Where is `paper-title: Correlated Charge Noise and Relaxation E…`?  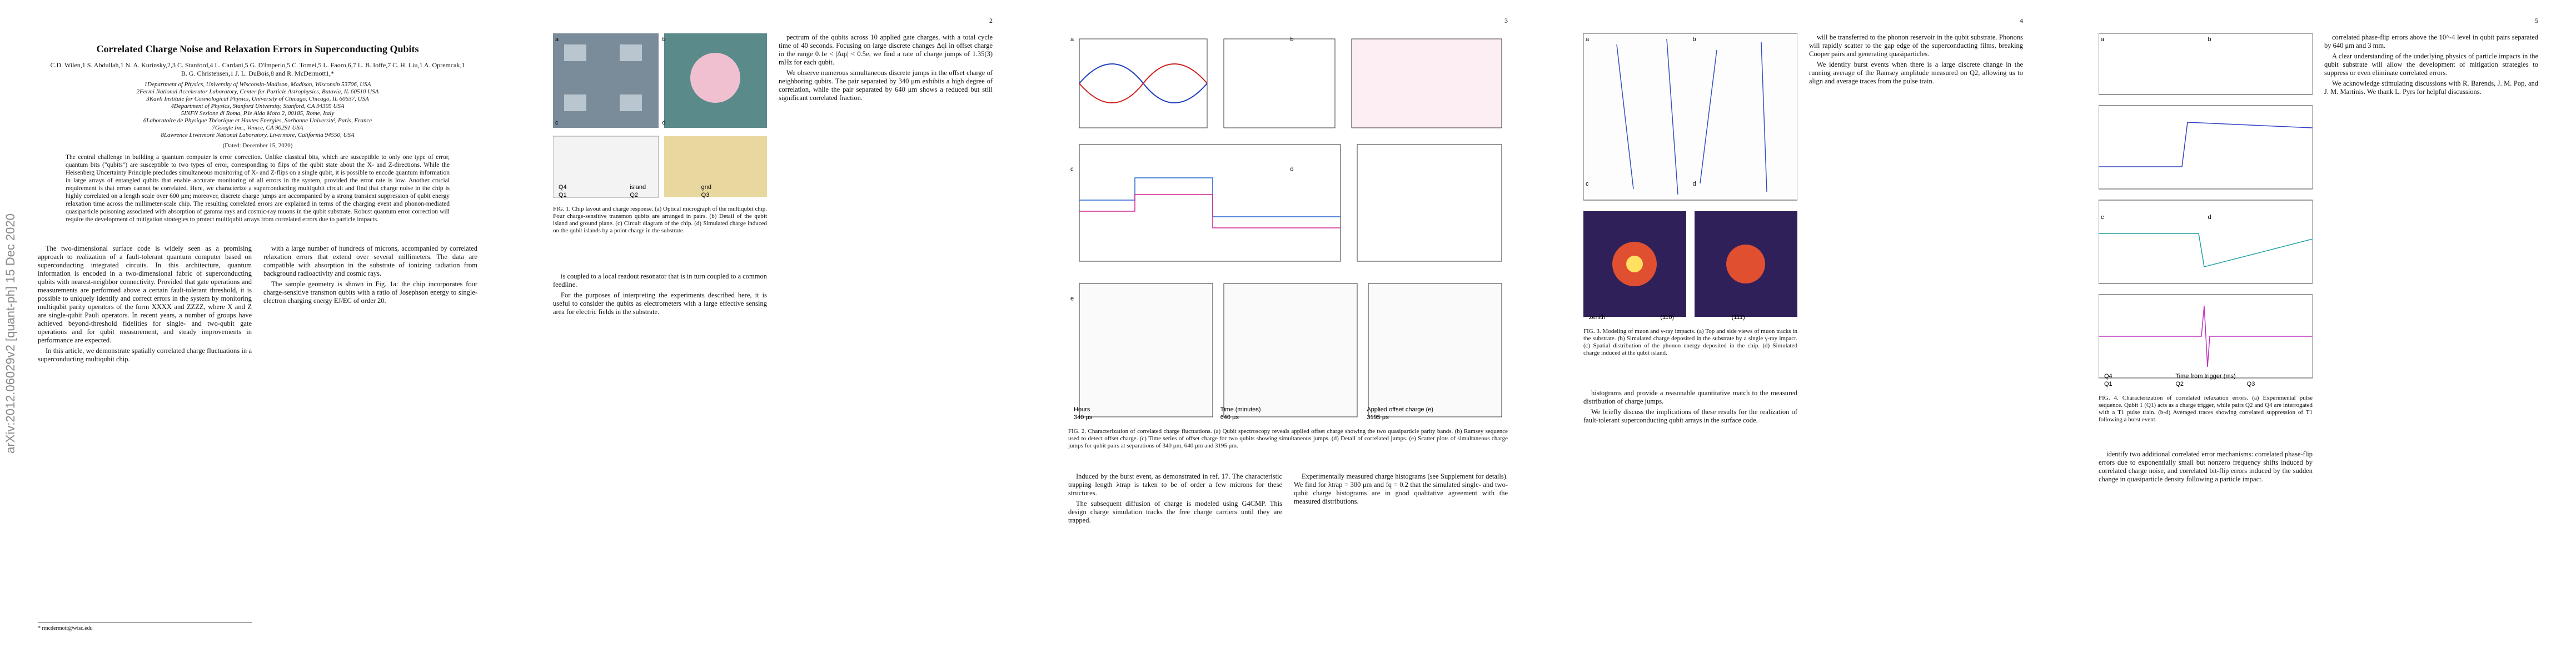
paper-title: Correlated Charge Noise and Relaxation E… is located at coordinates (257, 48).